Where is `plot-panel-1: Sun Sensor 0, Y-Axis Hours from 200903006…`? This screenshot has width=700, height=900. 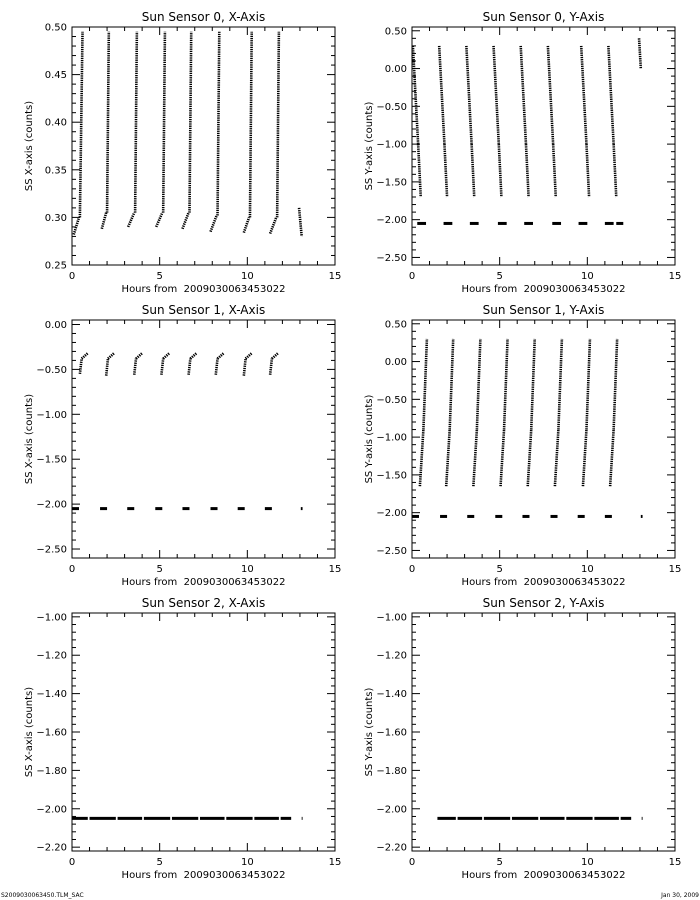 plot-panel-1: Sun Sensor 0, Y-Axis Hours from 200903006… is located at coordinates (522, 152).